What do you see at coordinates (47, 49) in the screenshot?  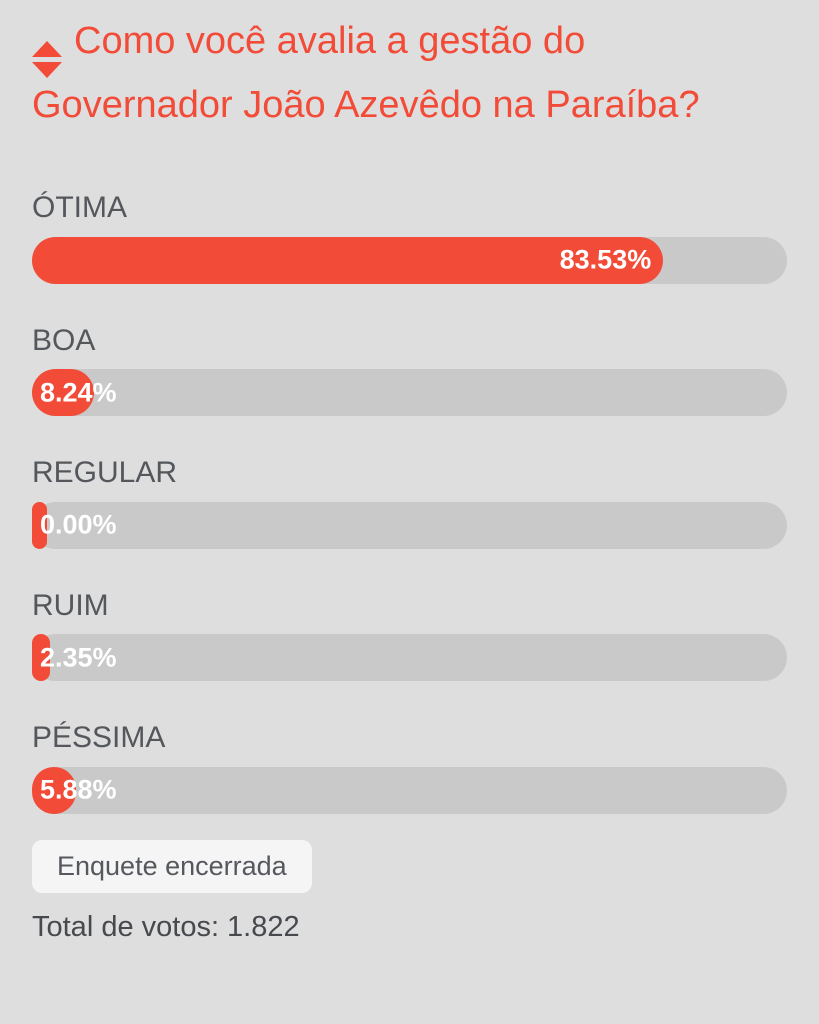 I see `triangle-up-icon` at bounding box center [47, 49].